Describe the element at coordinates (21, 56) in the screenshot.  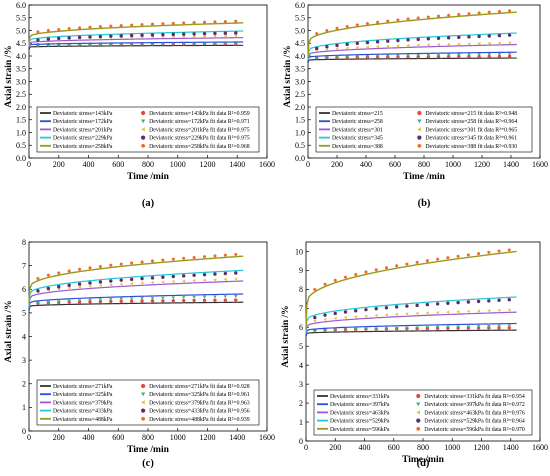
I see `y-tick-label: 4.0` at that location.